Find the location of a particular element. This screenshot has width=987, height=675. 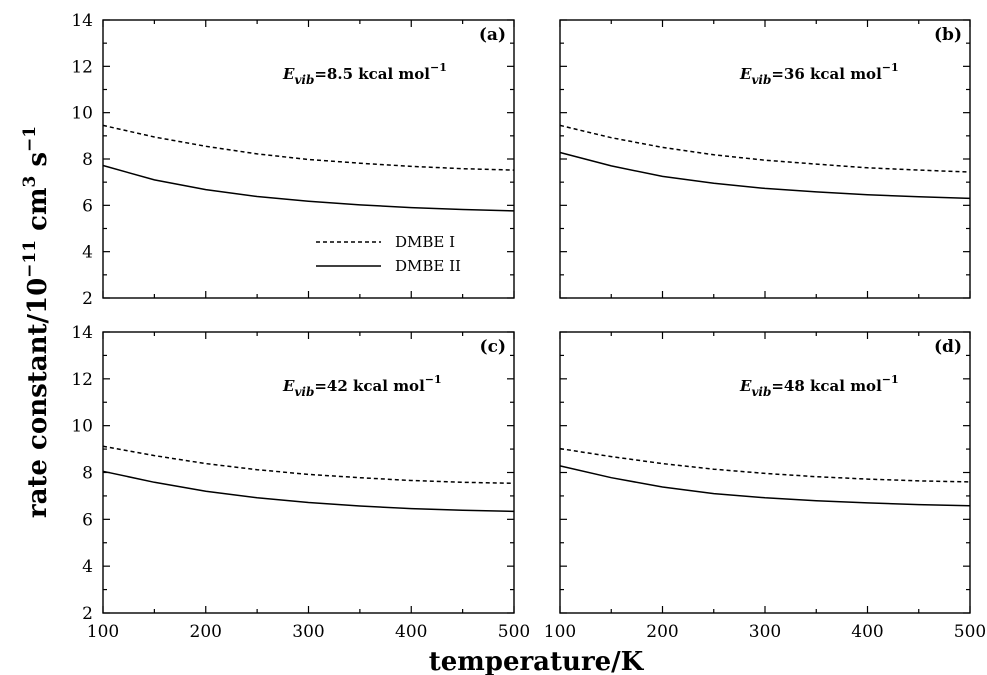

evib-value: =36 kcal mol is located at coordinates (826, 74).